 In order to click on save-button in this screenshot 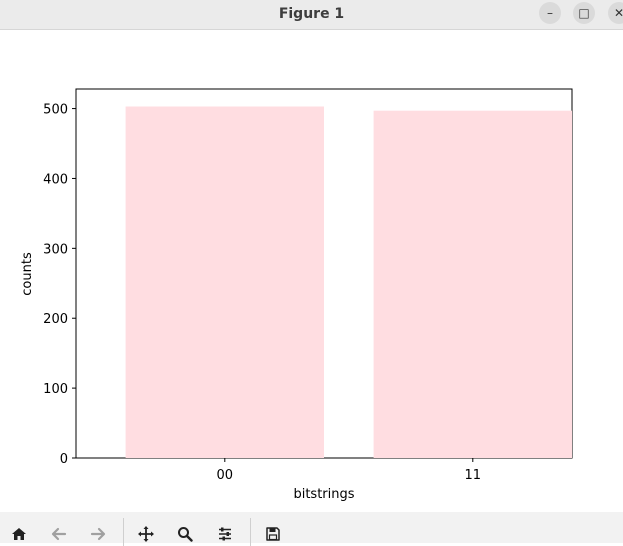, I will do `click(273, 534)`.